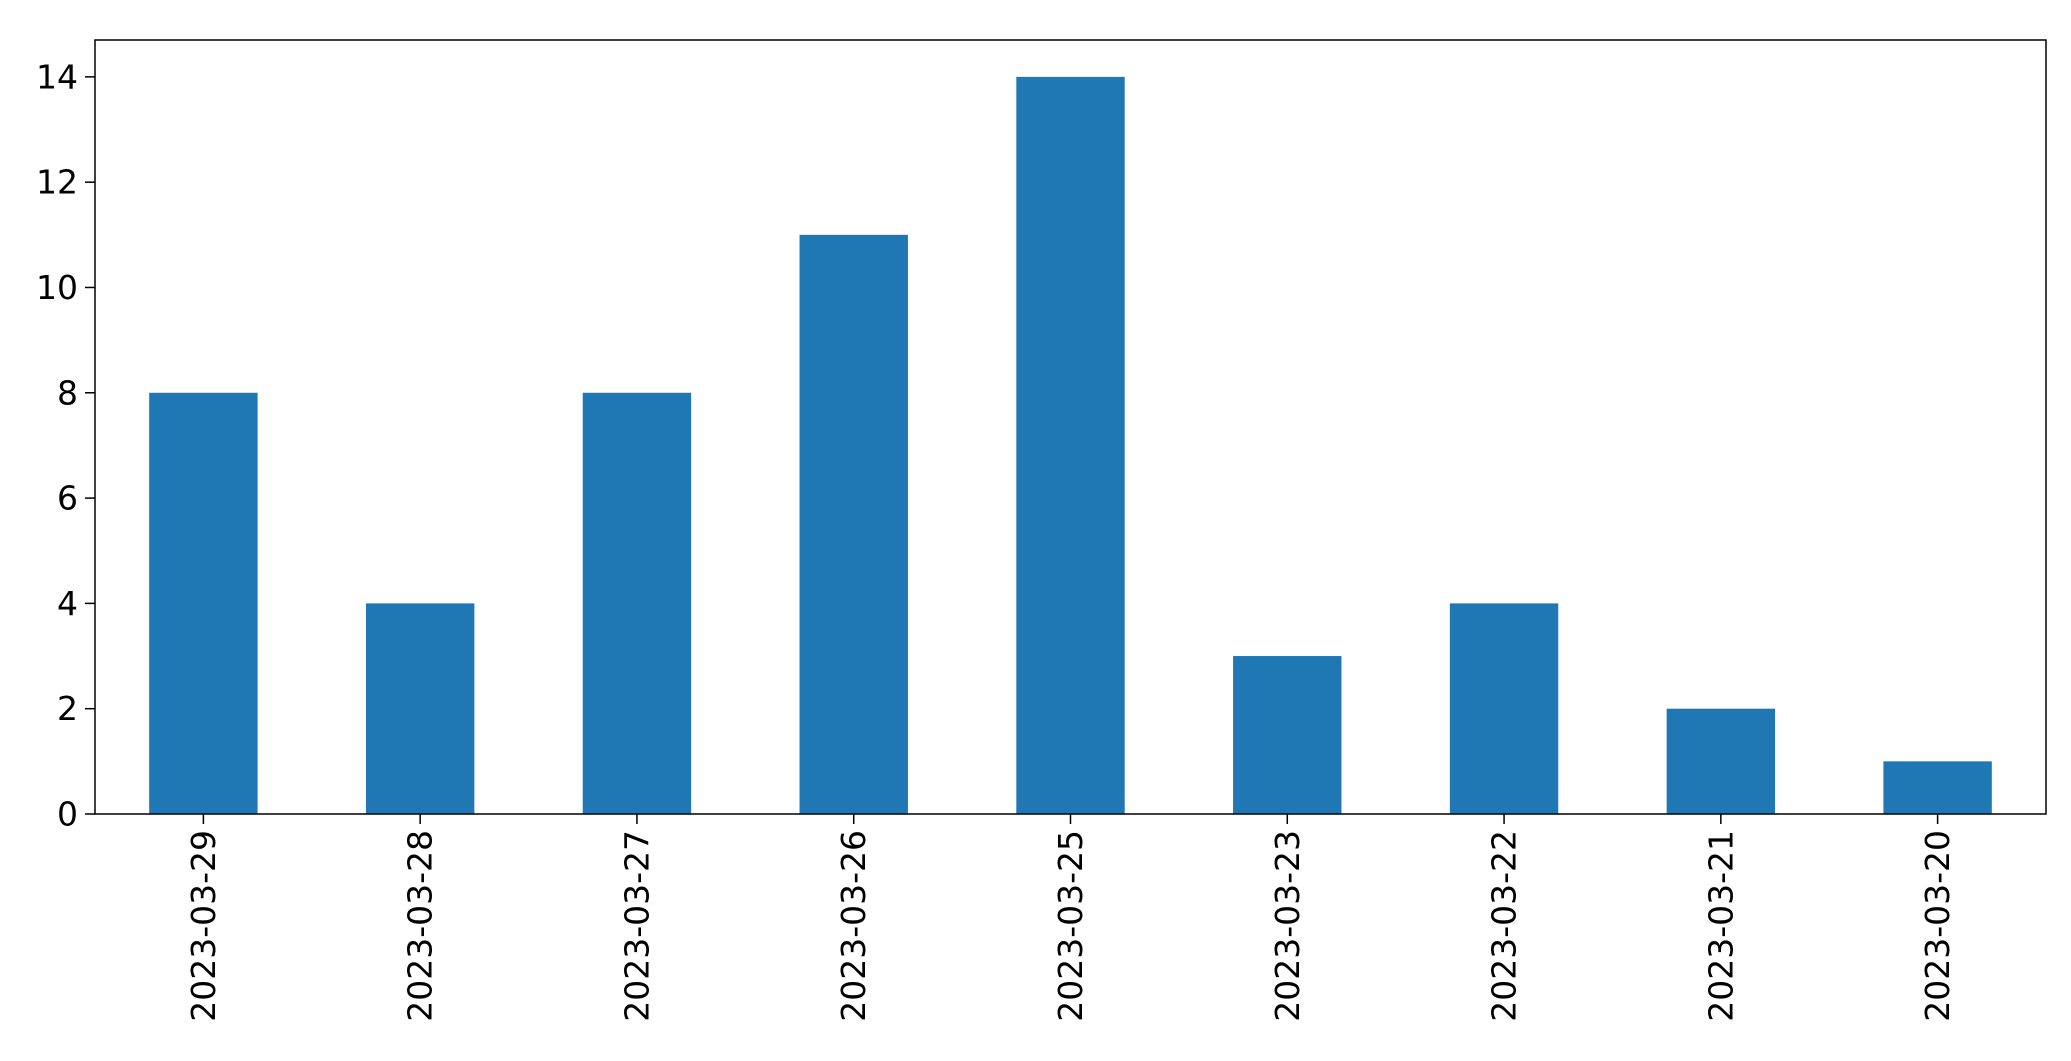  I want to click on y-tick-label: 14, so click(57, 76).